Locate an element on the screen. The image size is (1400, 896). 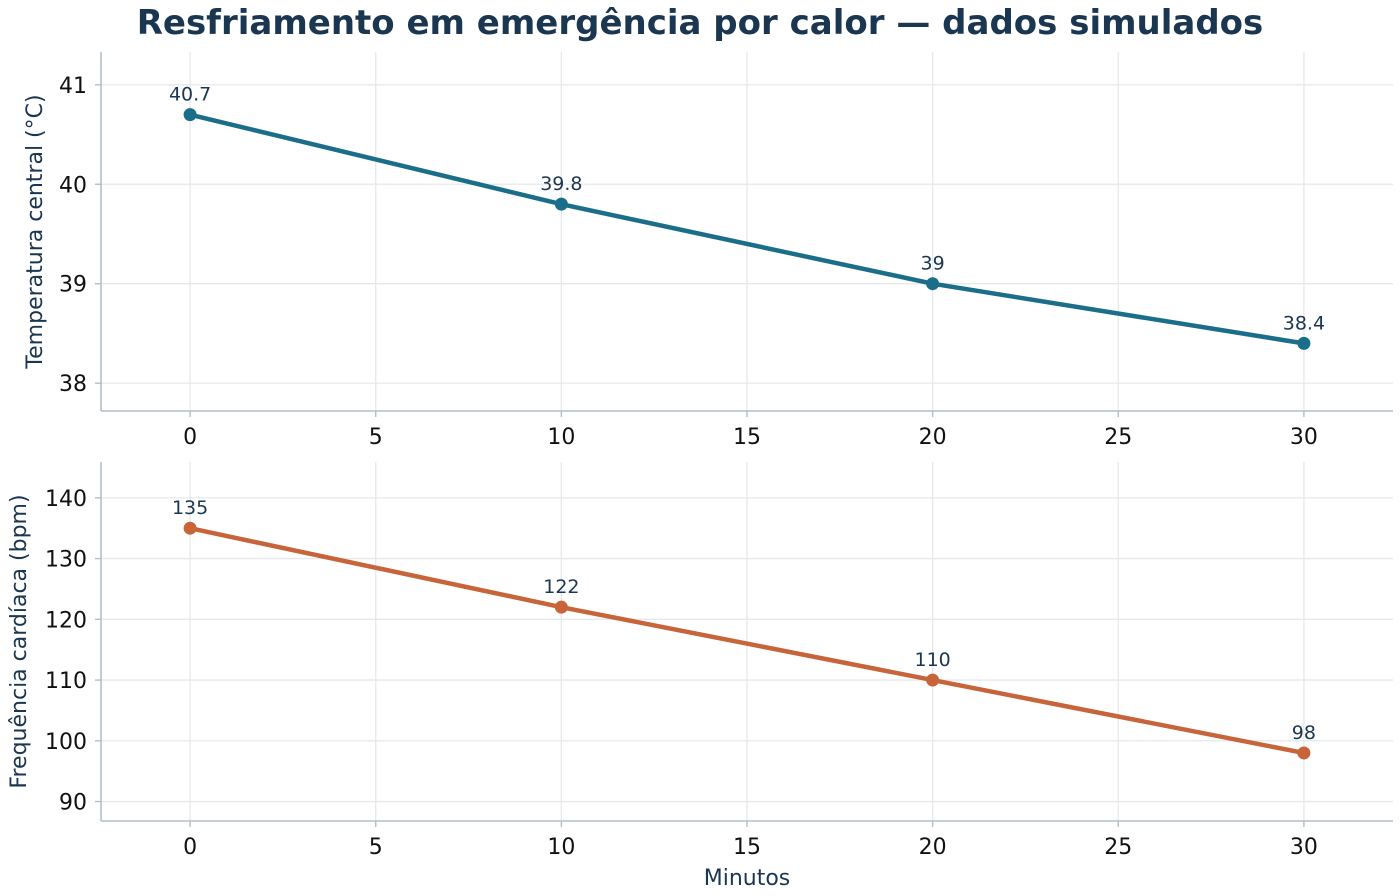
heart-rate-data-label: 122 is located at coordinates (561, 587).